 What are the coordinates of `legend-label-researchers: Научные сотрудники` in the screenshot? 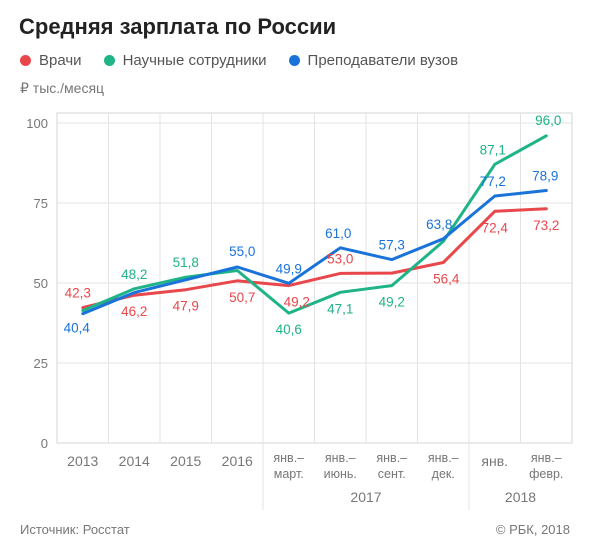 It's located at (194, 60).